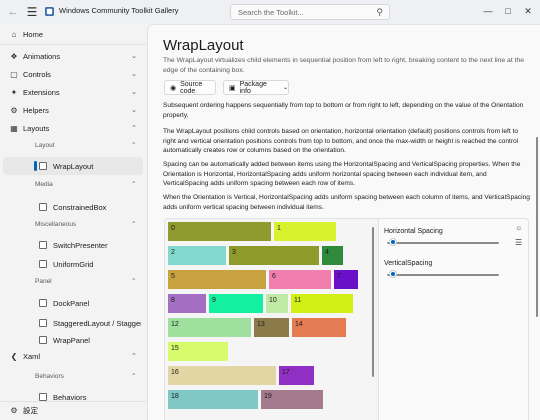 The width and height of the screenshot is (540, 420). I want to click on vertical-spacing-slider, so click(443, 275).